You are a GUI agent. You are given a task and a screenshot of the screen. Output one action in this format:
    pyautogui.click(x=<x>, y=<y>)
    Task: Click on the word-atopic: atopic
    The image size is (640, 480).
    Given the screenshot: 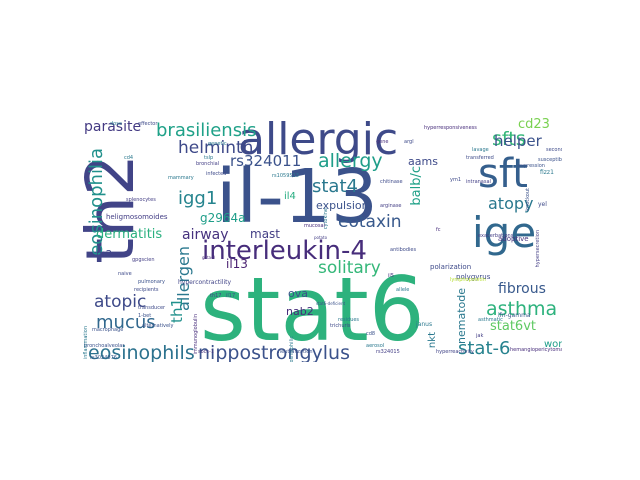 What is the action you would take?
    pyautogui.click(x=120, y=302)
    